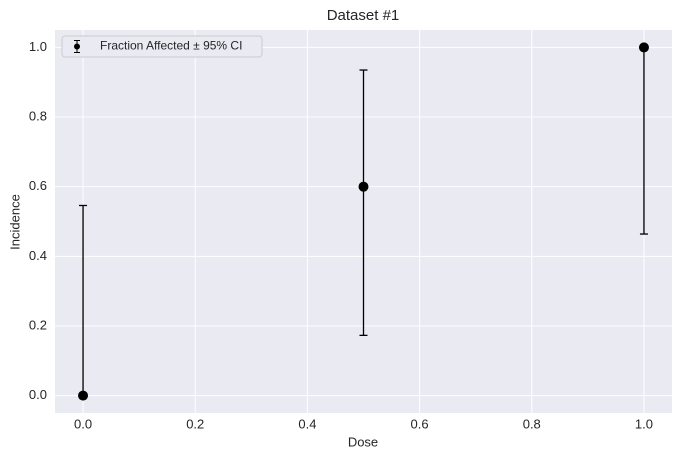 This screenshot has height=461, width=683. I want to click on legend-label: Fraction Affected ± 95% CI, so click(171, 46).